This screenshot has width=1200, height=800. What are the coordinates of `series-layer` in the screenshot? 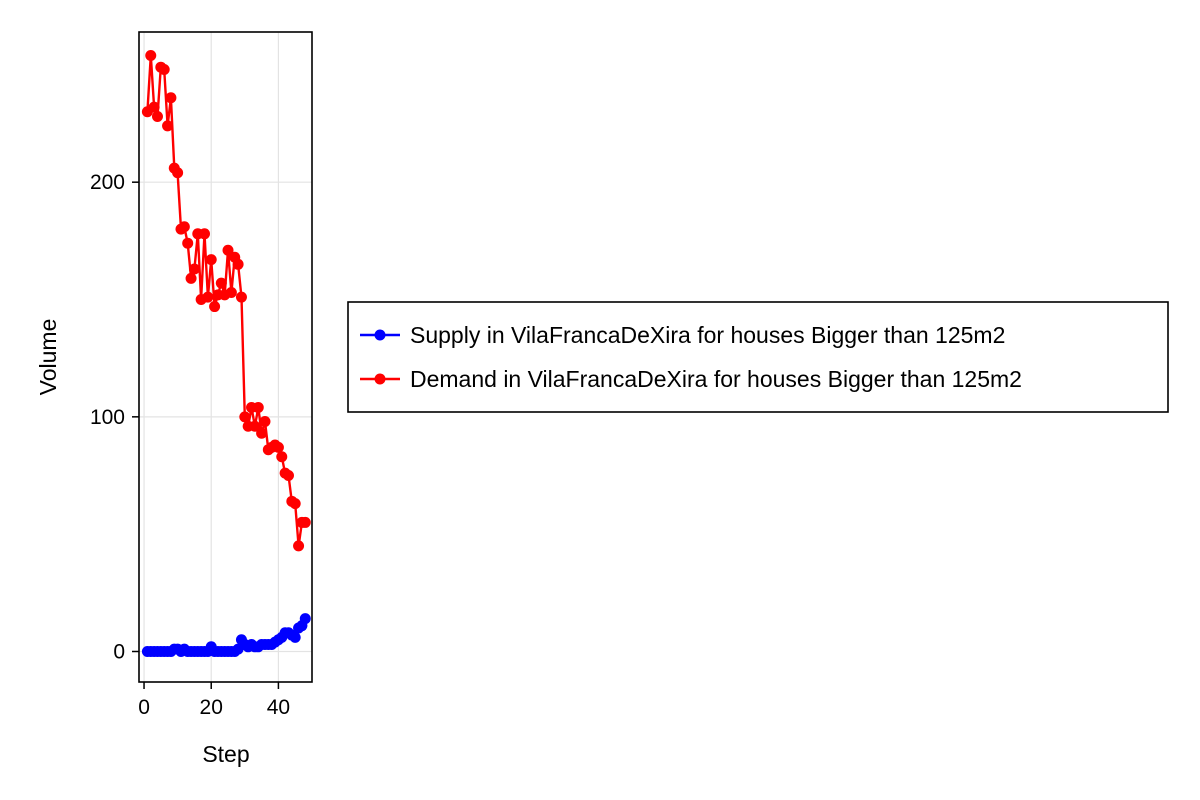 It's located at (226, 353).